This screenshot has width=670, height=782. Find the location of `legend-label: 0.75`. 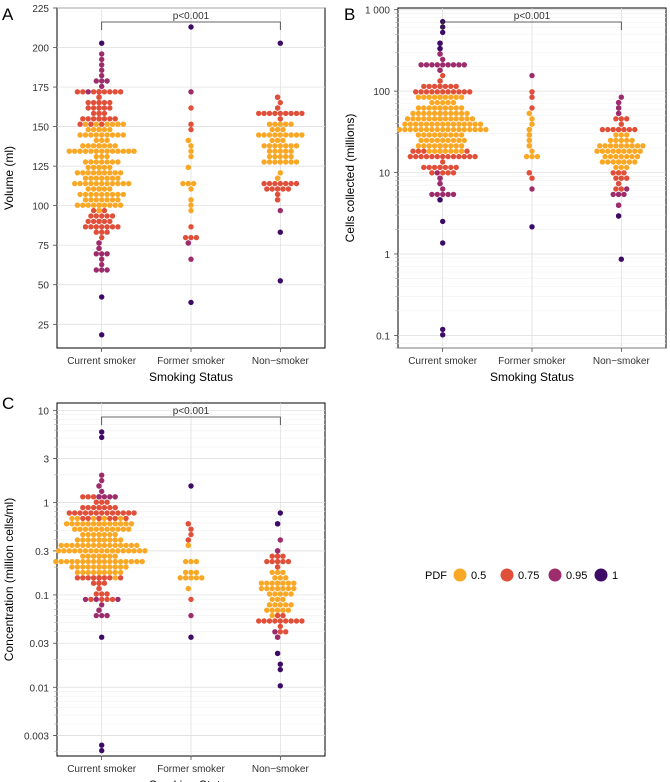

legend-label: 0.75 is located at coordinates (528, 576).